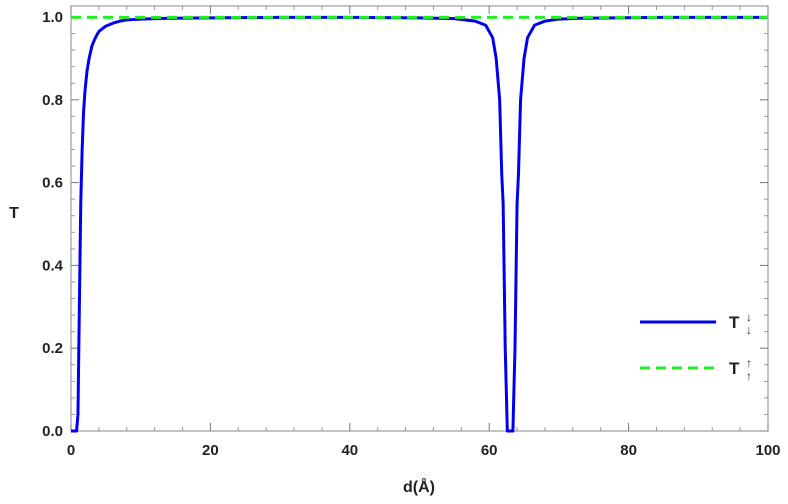 This screenshot has height=504, width=788. Describe the element at coordinates (489, 450) in the screenshot. I see `x-tick-label: 60` at that location.